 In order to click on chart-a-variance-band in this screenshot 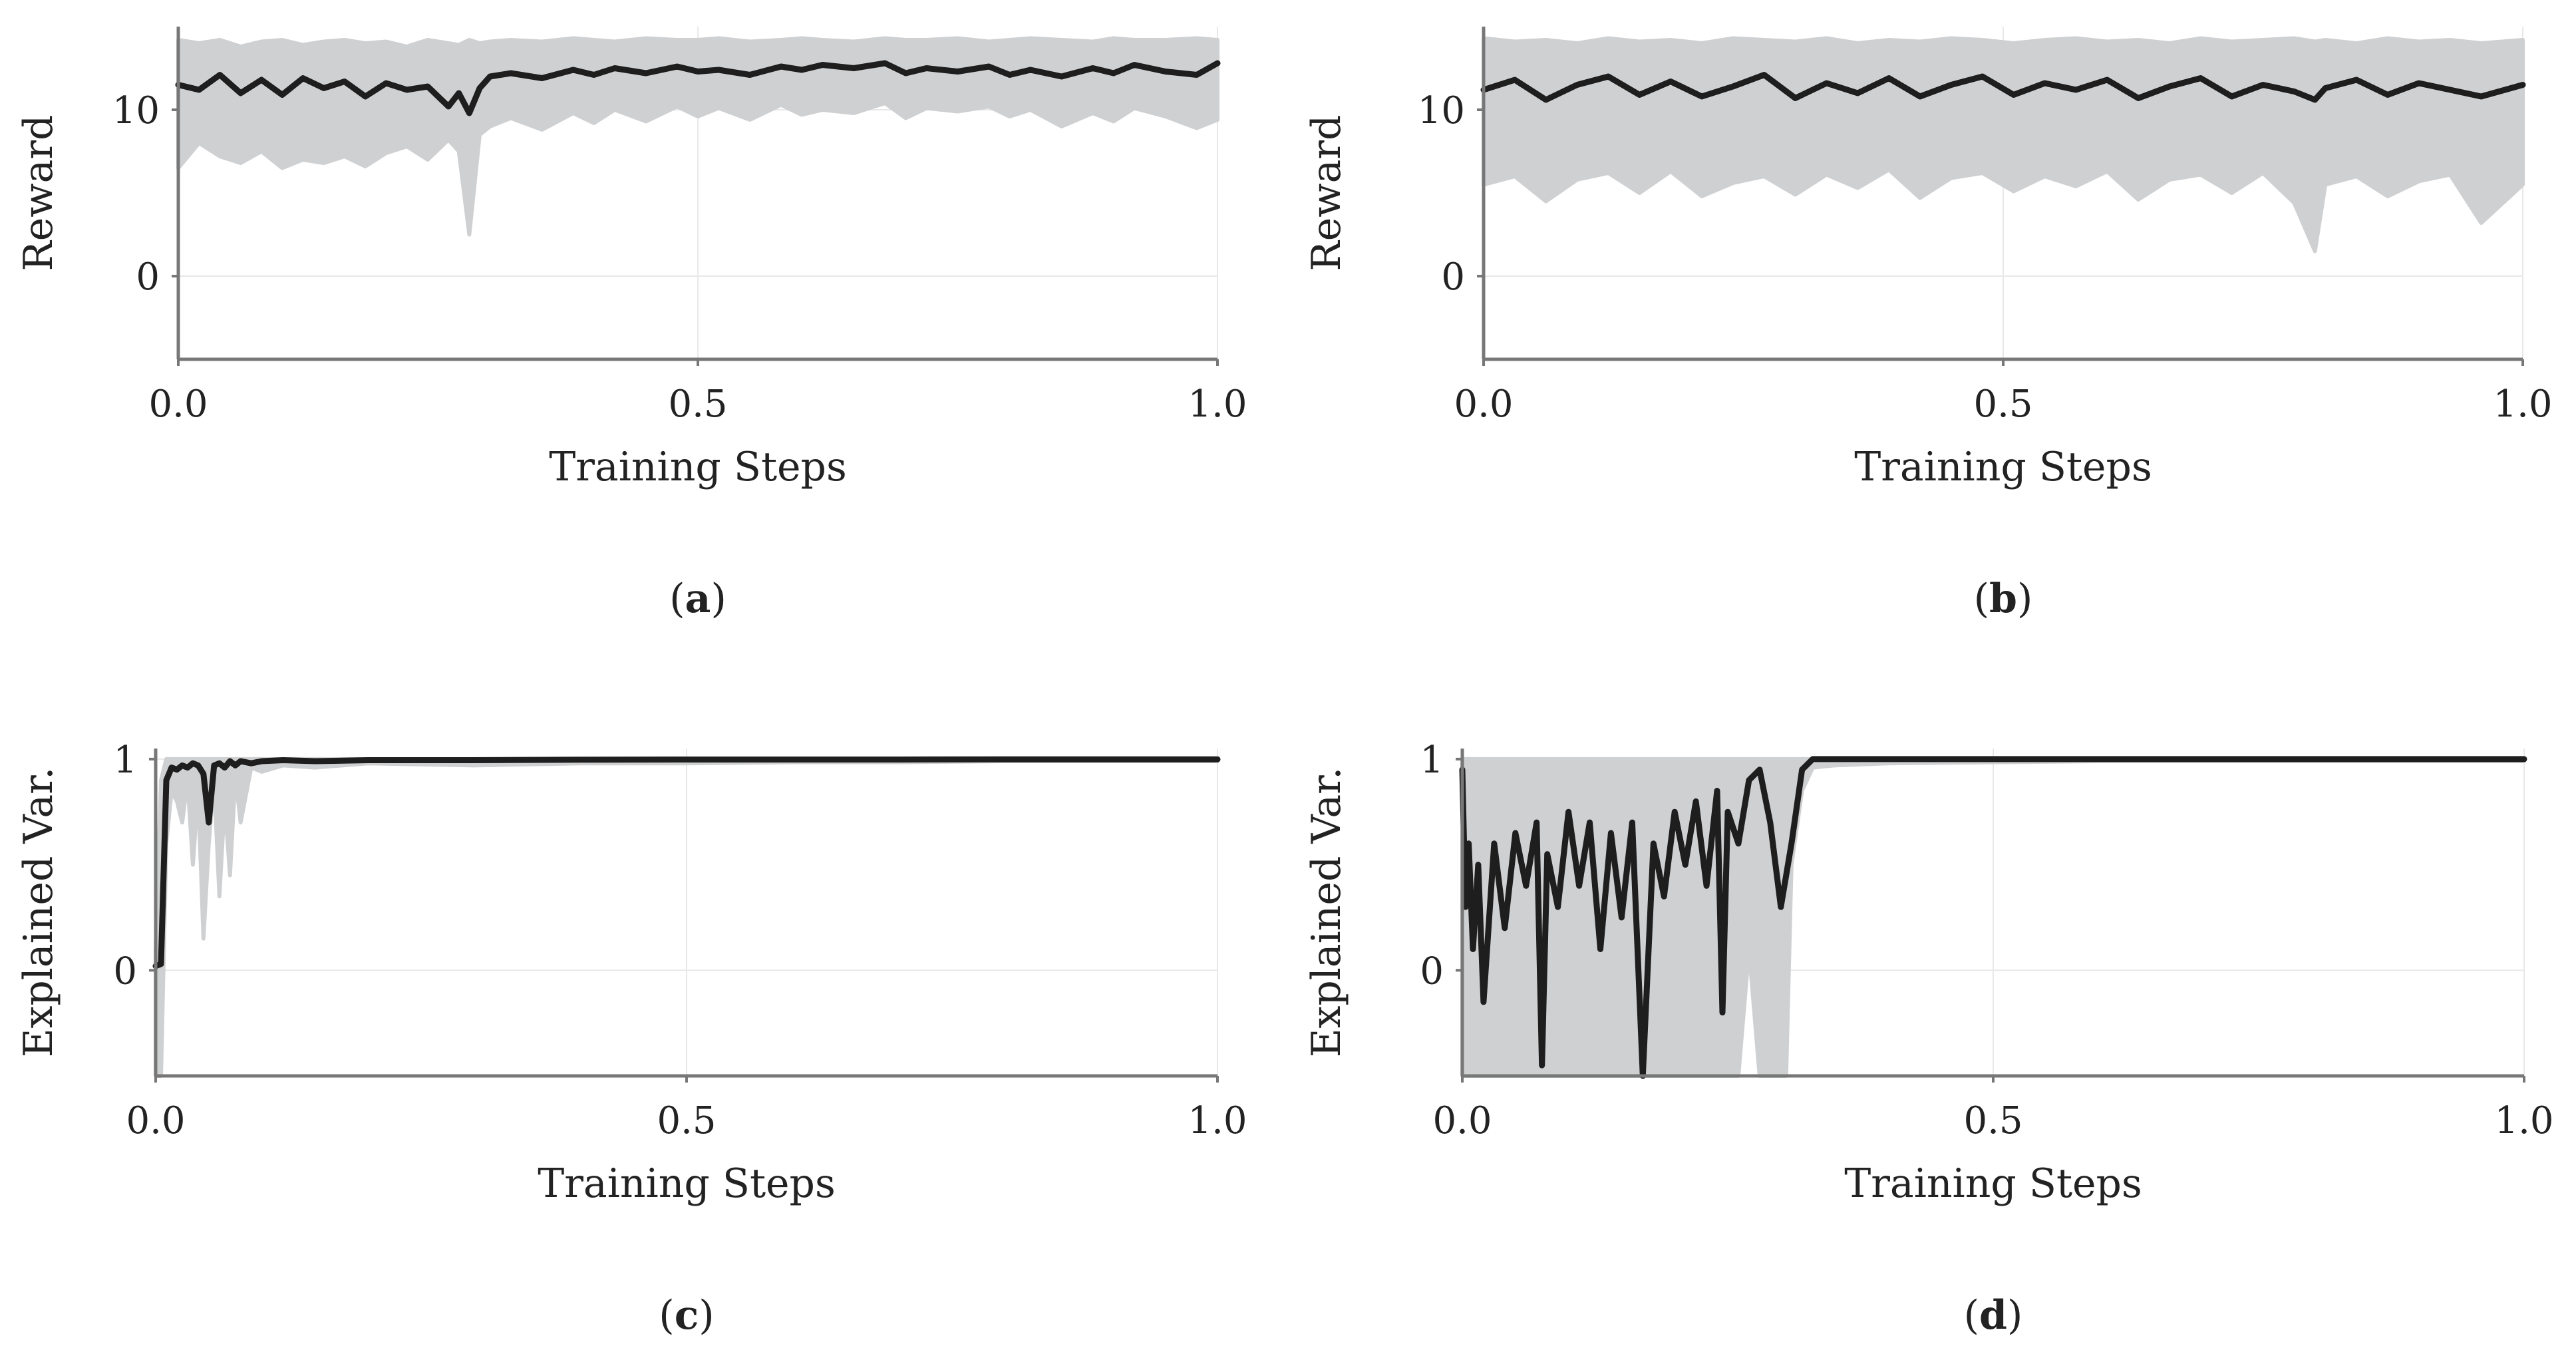, I will do `click(697, 136)`.